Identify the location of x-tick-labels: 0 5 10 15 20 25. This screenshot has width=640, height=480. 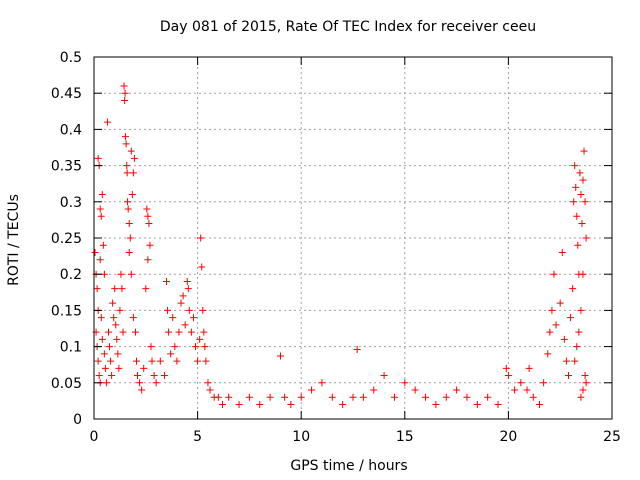
(355, 437).